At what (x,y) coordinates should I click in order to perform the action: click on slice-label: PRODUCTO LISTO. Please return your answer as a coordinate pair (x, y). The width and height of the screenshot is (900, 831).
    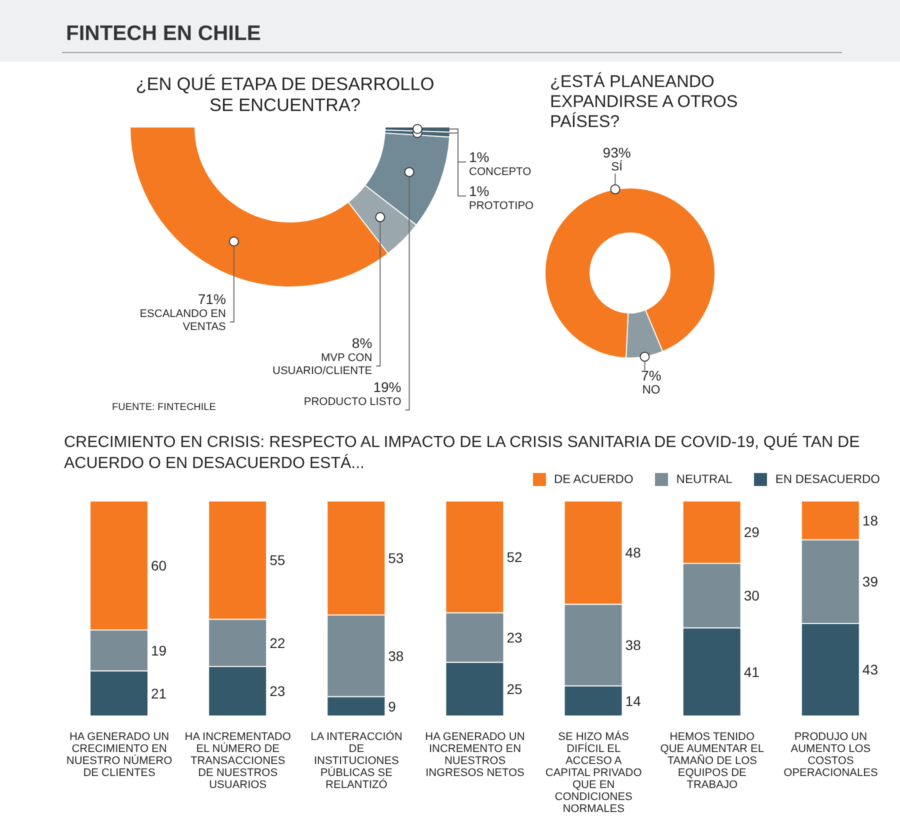
    Looking at the image, I should click on (353, 402).